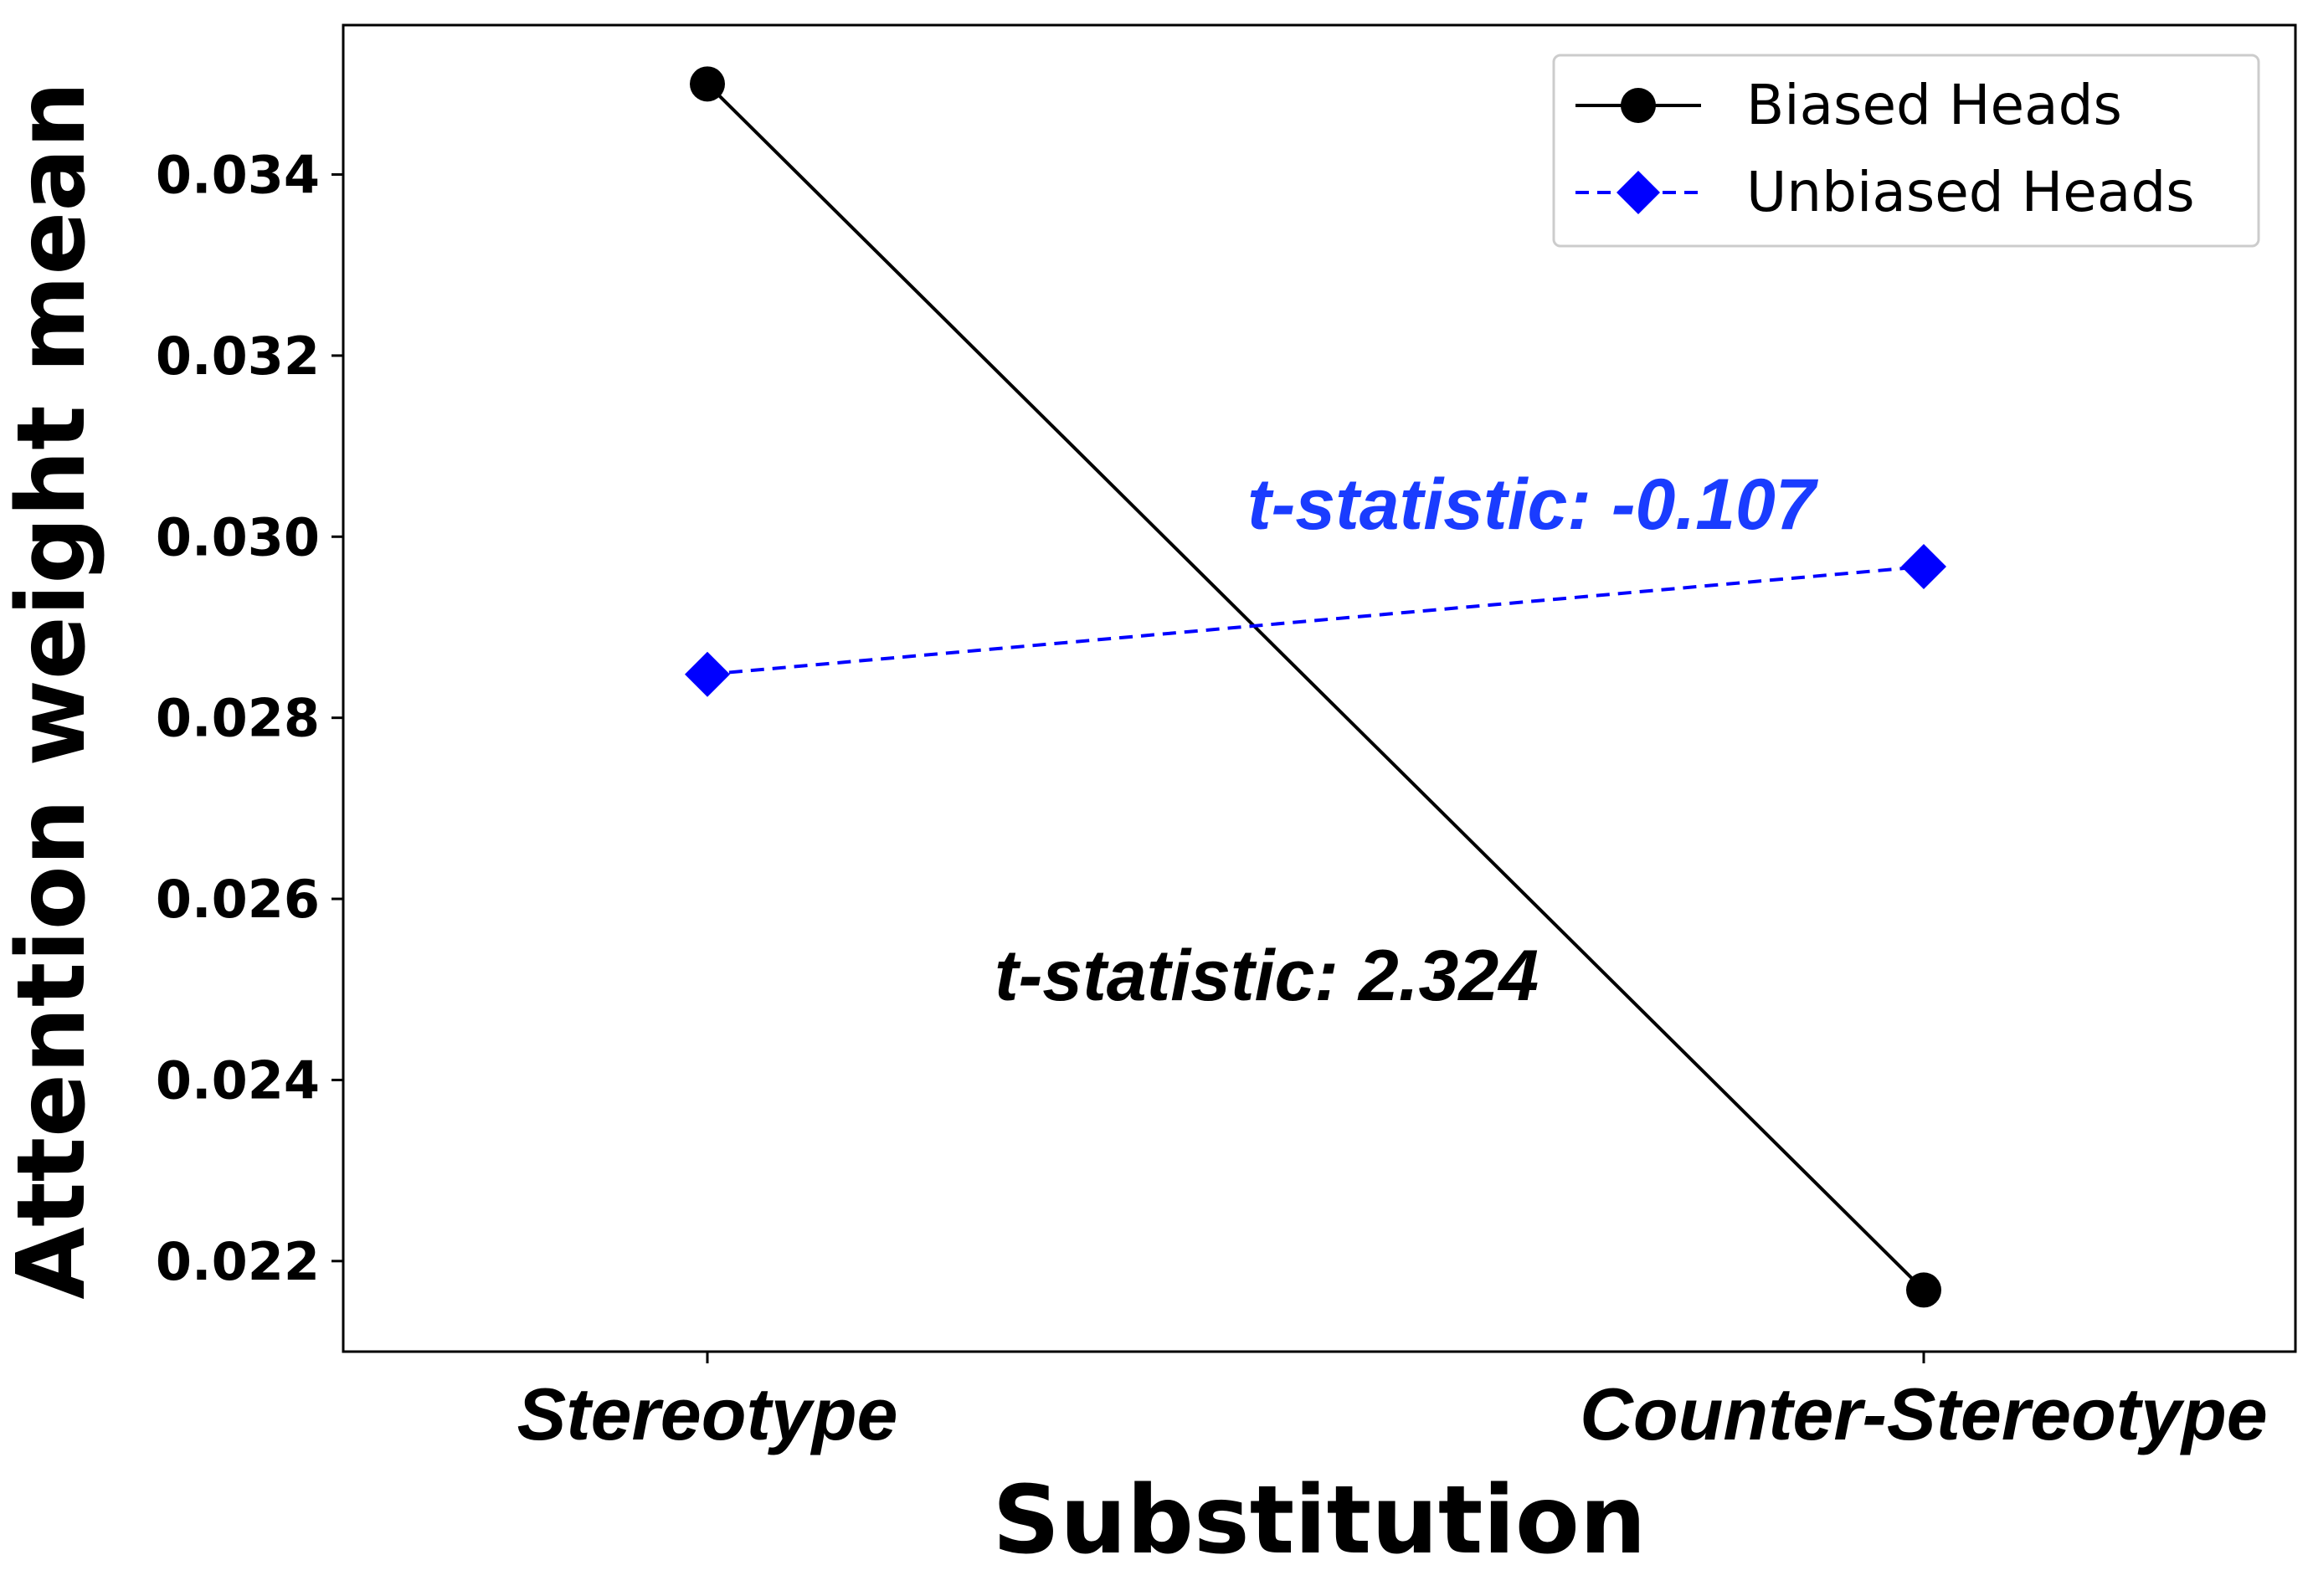 Image resolution: width=2313 pixels, height=1596 pixels. What do you see at coordinates (1267, 976) in the screenshot?
I see `annotation-biased-t-statistic: t-statistic: 2.324` at bounding box center [1267, 976].